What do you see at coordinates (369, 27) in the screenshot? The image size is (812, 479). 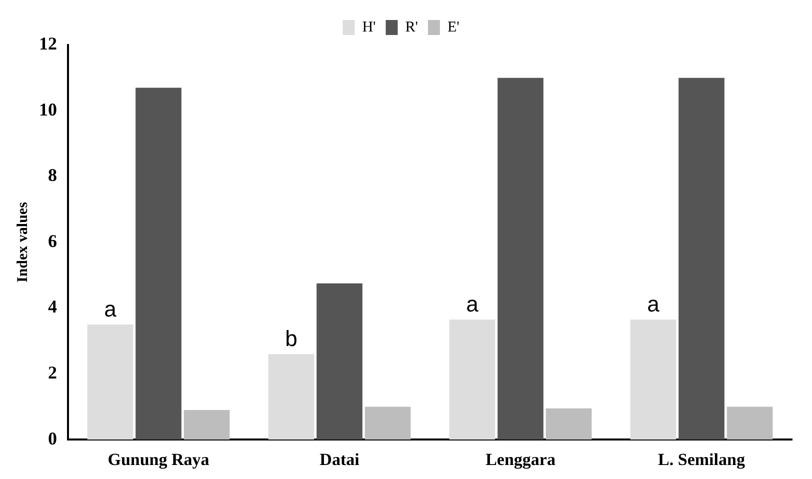 I see `legend-label: H'` at bounding box center [369, 27].